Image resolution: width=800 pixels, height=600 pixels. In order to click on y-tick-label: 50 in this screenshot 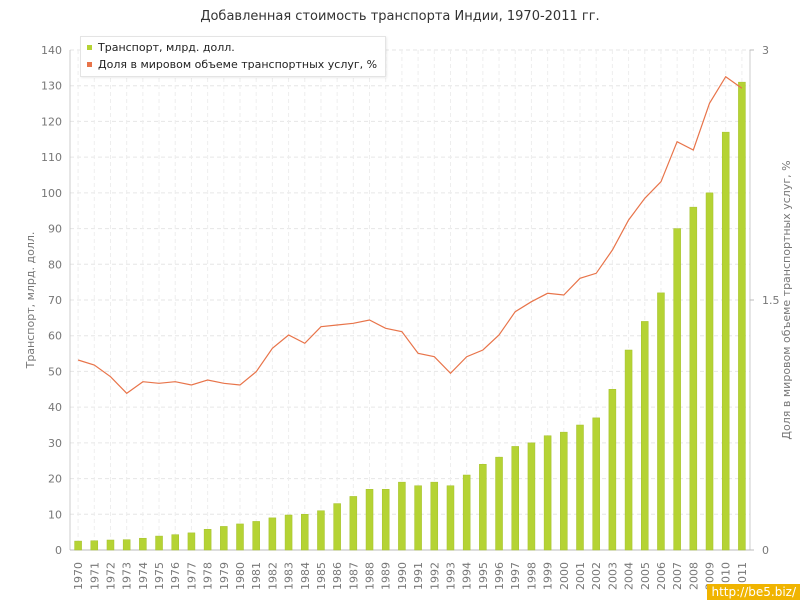, I will do `click(55, 371)`.